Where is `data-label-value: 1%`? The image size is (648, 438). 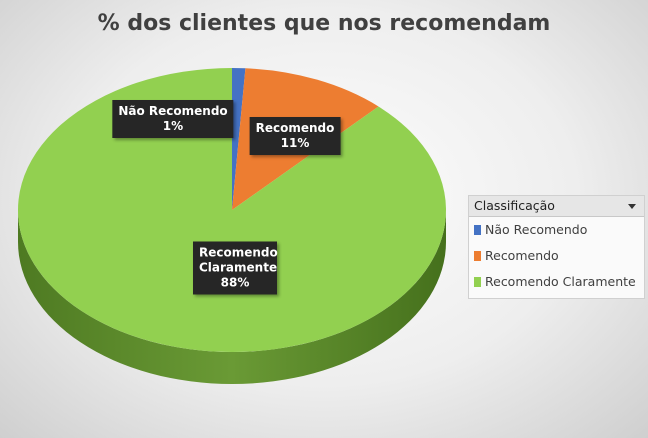 data-label-value: 1% is located at coordinates (173, 126).